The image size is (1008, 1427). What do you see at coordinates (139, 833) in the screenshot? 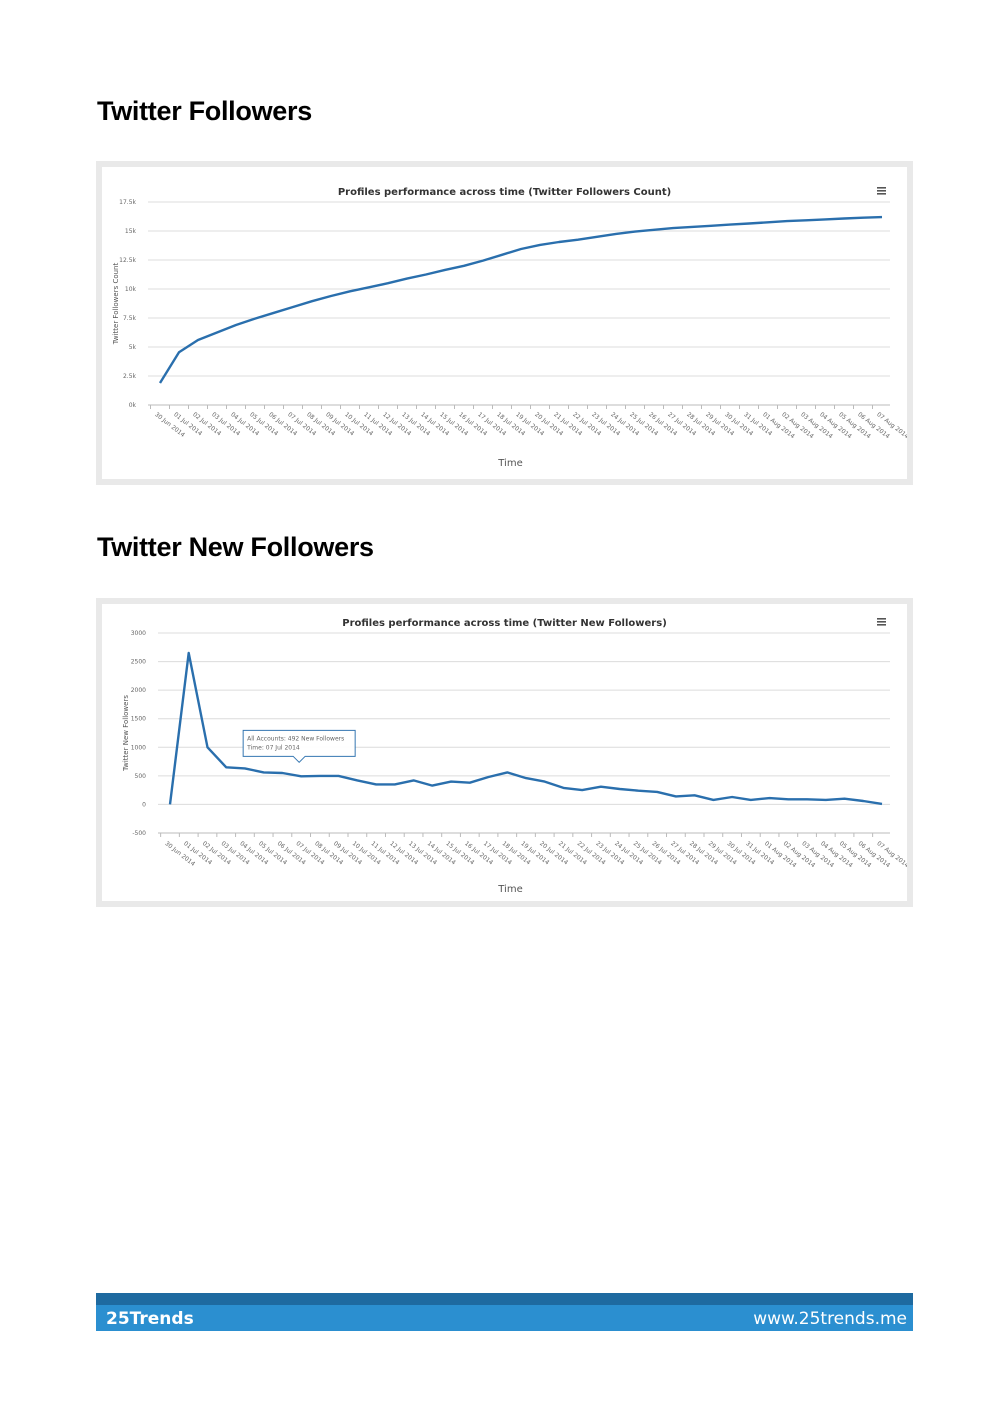
I see `y-tick-label: -500` at bounding box center [139, 833].